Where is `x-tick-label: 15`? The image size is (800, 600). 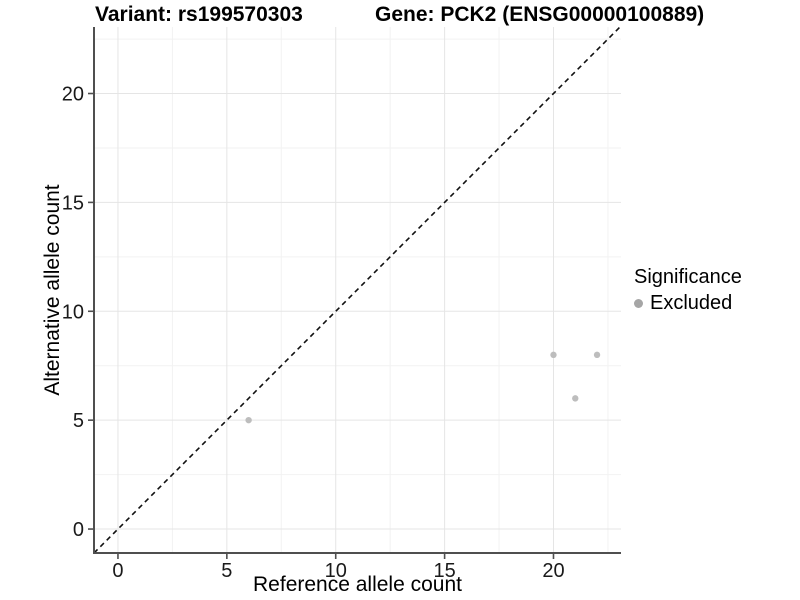
x-tick-label: 15 is located at coordinates (444, 571).